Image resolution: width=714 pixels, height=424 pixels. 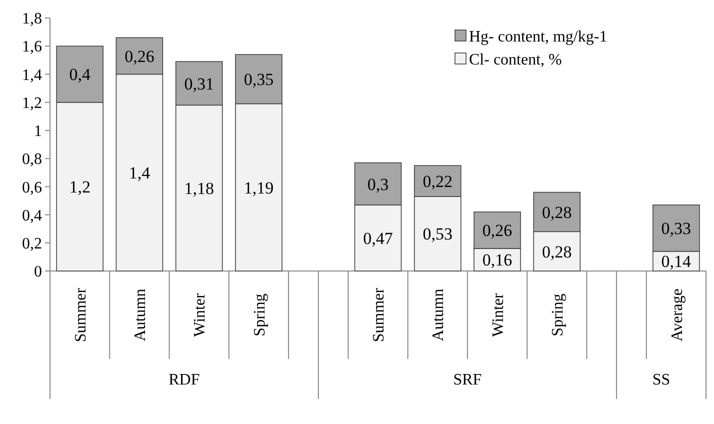 I want to click on y-tick-label: 0,8, so click(x=32, y=159).